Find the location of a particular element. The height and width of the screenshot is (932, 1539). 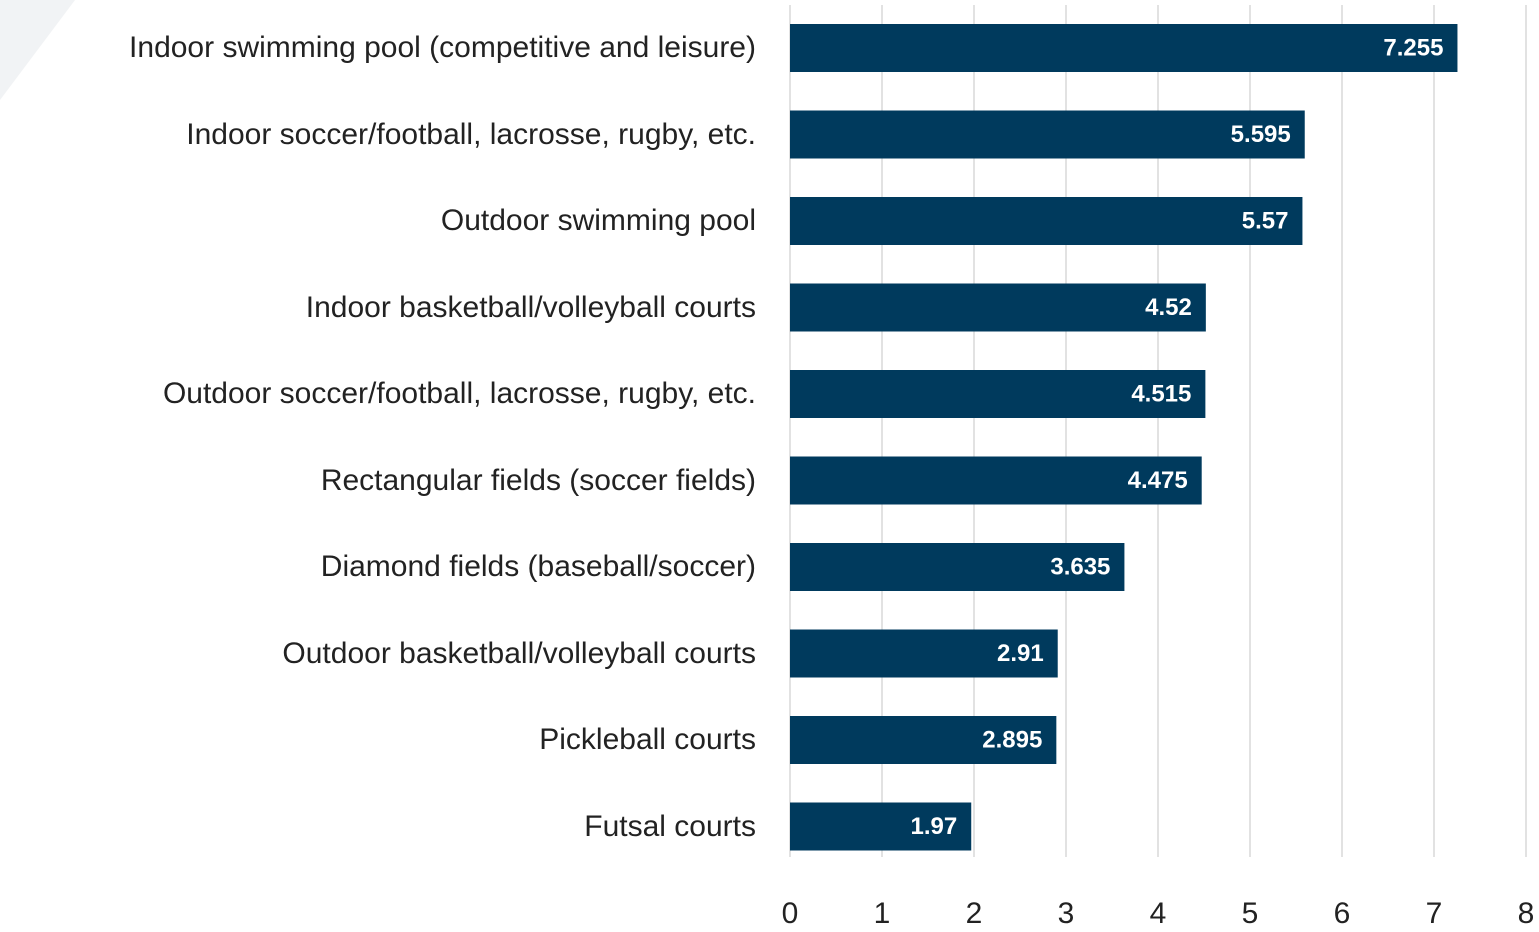

y-tick-label: Pickleball courts is located at coordinates (647, 739).